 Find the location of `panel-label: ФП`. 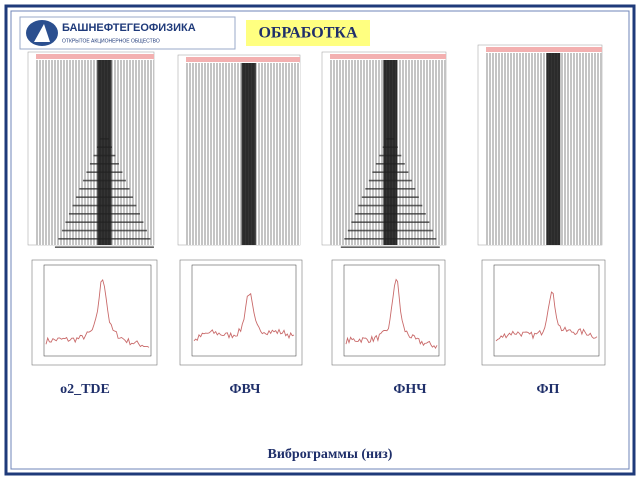

panel-label: ФП is located at coordinates (548, 389).